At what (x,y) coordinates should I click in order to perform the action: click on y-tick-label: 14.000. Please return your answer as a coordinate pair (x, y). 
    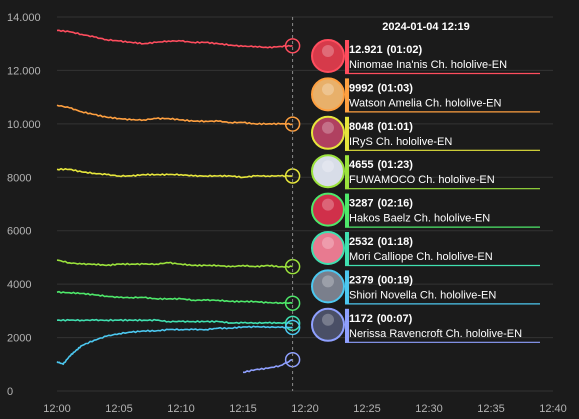
    Looking at the image, I should click on (24, 18).